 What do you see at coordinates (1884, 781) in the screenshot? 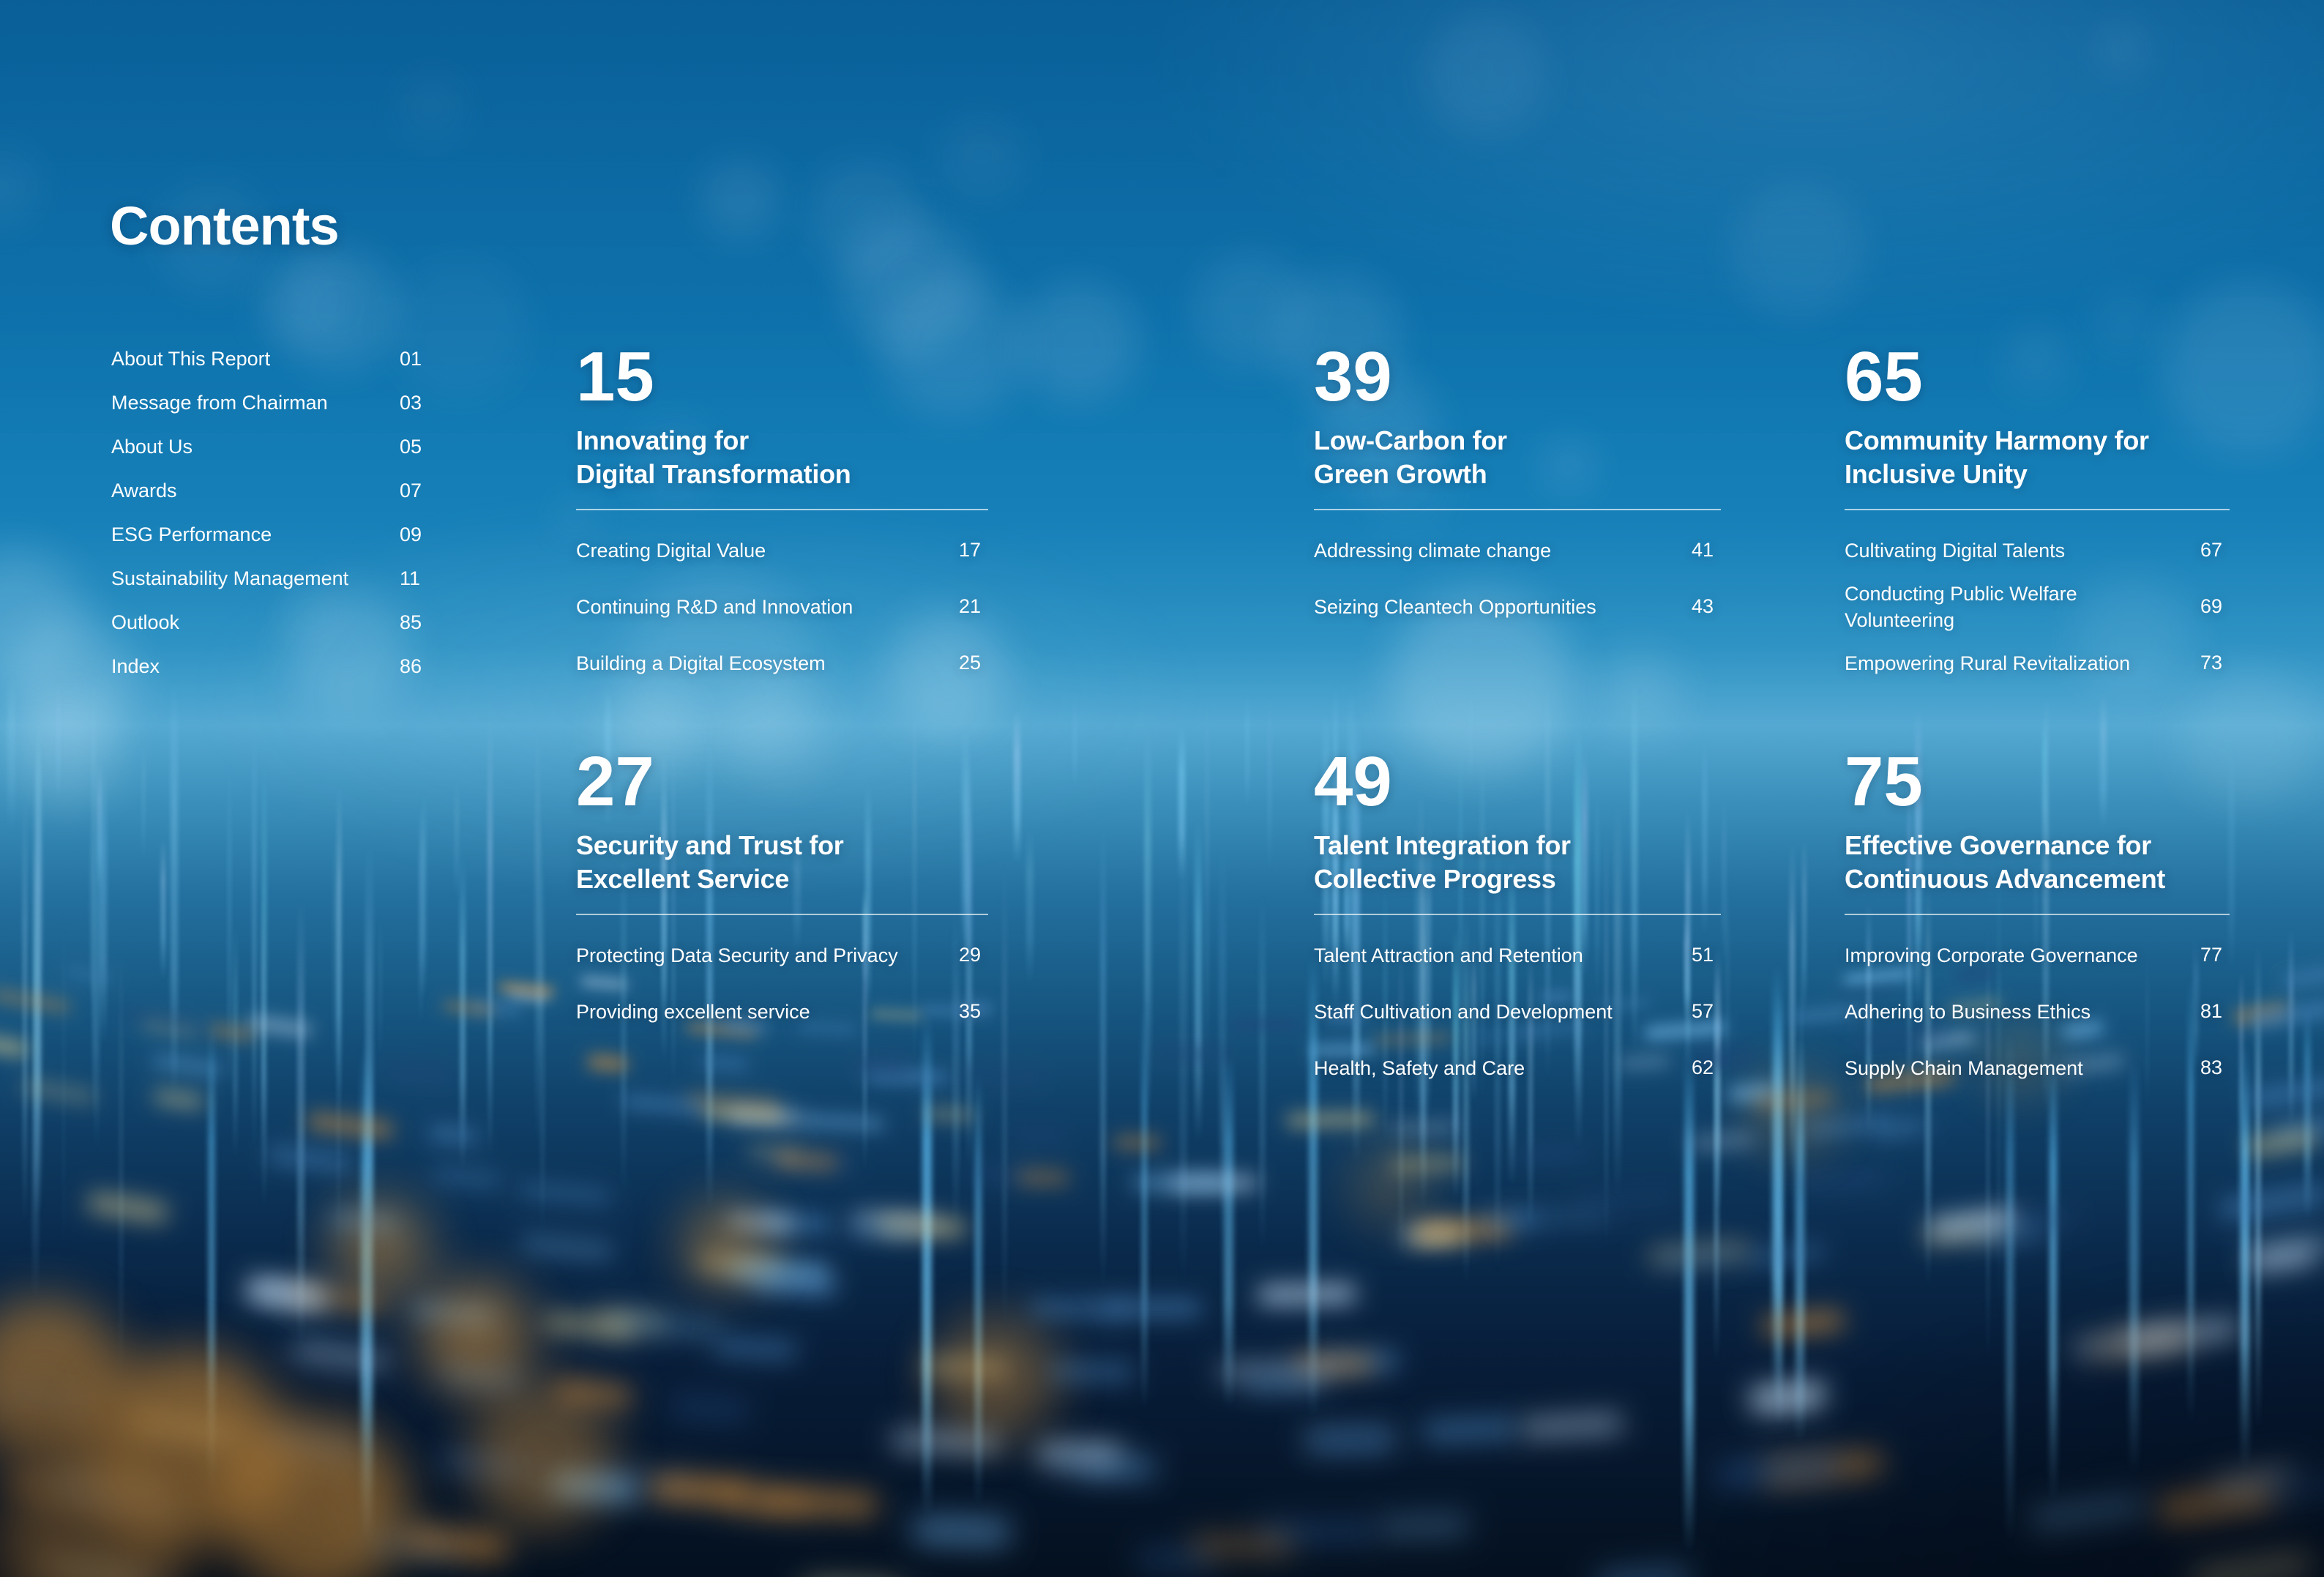
I see `chapter-number: 75` at bounding box center [1884, 781].